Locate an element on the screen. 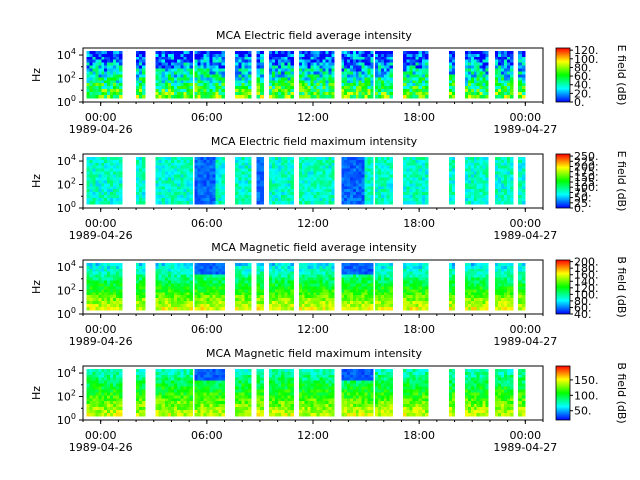  panel-title: MCA Magnetic field maximum intensity is located at coordinates (314, 353).